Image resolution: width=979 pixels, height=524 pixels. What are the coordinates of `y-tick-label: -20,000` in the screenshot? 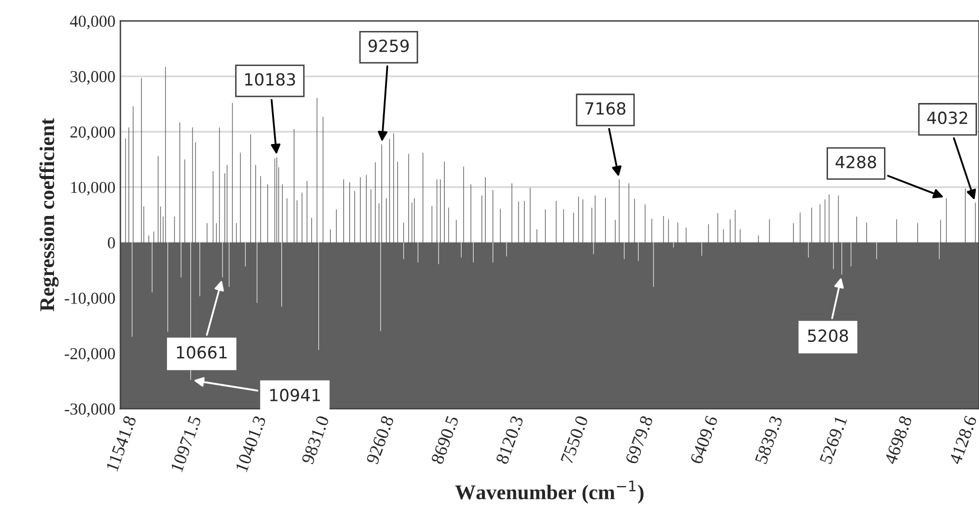 It's located at (89, 355).